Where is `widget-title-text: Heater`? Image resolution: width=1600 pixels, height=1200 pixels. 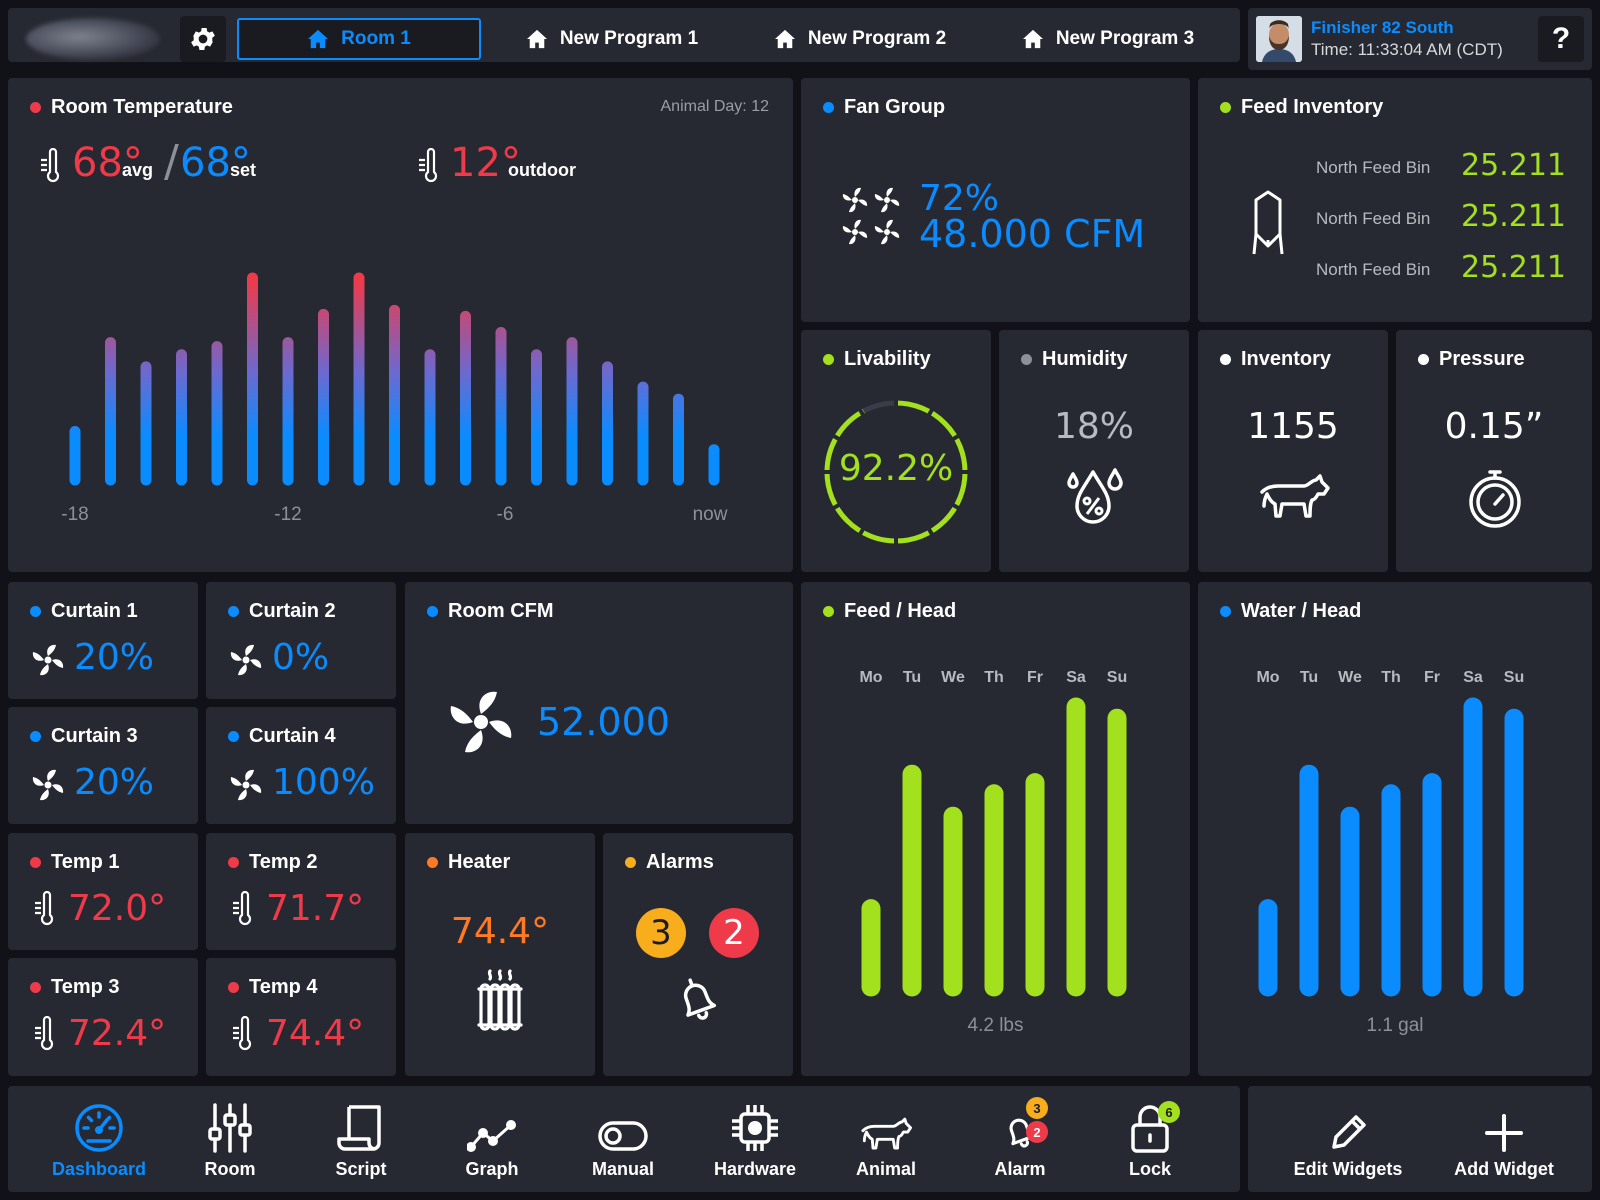
widget-title-text: Heater is located at coordinates (479, 862).